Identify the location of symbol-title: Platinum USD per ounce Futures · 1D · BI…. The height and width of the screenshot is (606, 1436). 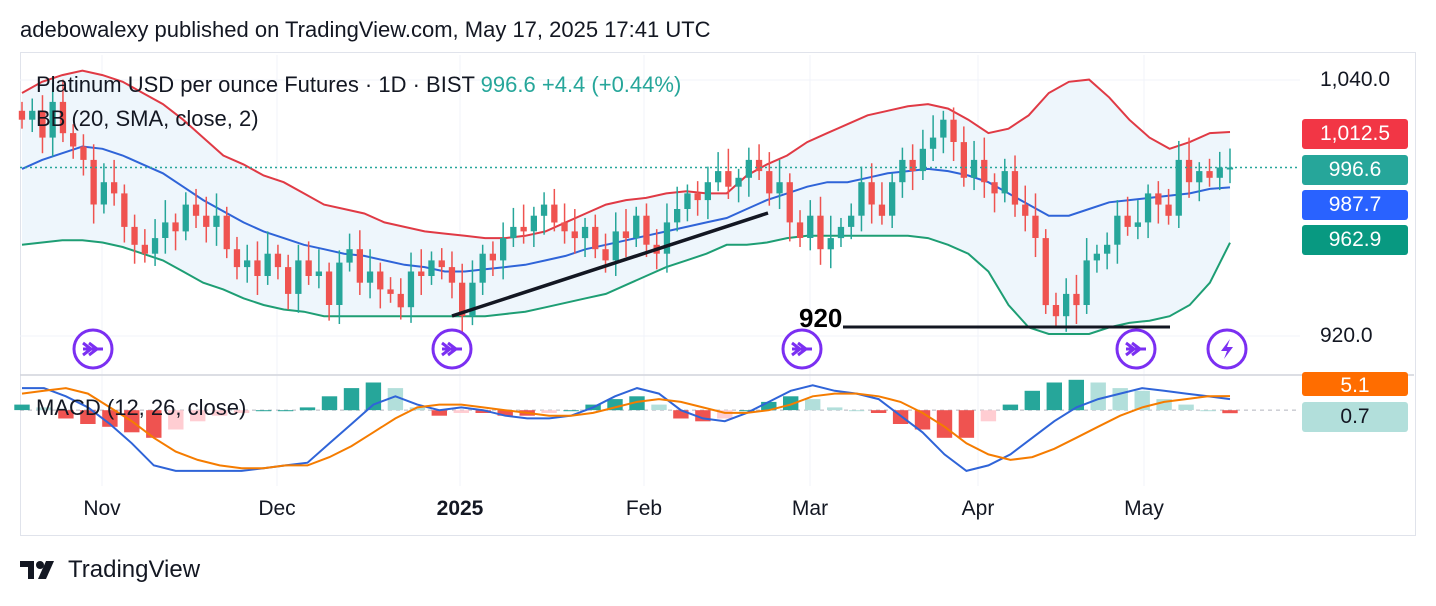
(255, 84).